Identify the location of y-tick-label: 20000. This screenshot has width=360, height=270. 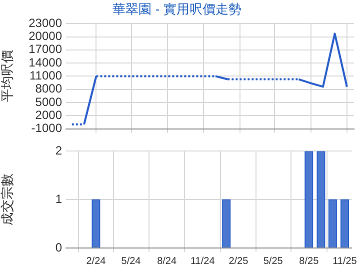
(45, 36).